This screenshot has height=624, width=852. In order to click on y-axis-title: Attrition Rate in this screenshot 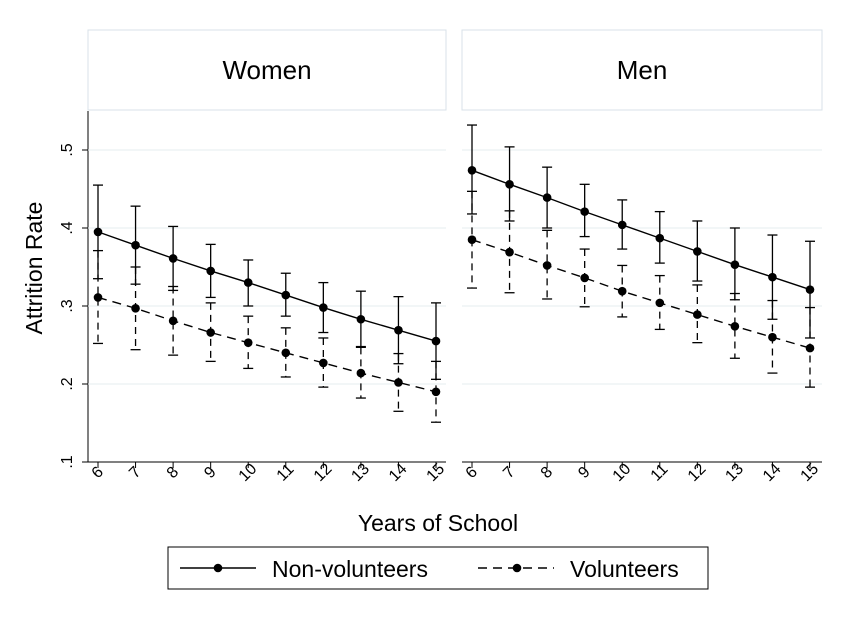, I will do `click(34, 268)`.